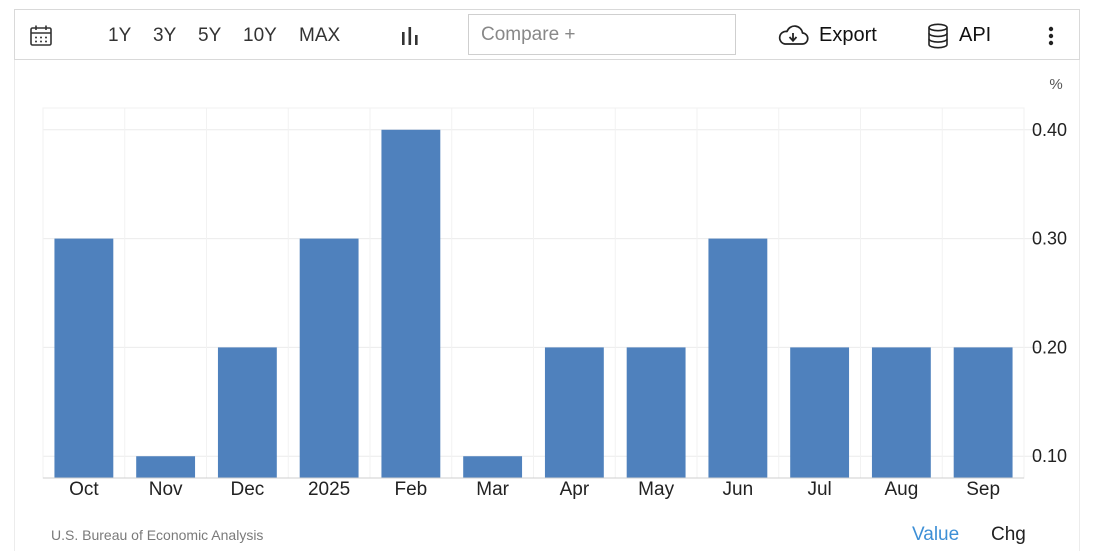  I want to click on api-label: API, so click(975, 35).